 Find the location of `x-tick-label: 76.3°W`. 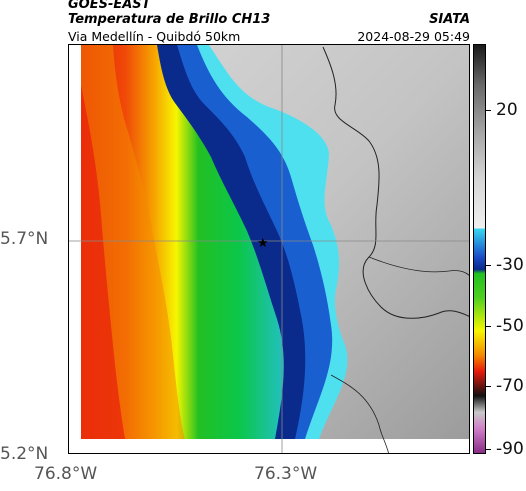

x-tick-label: 76.3°W is located at coordinates (286, 474).